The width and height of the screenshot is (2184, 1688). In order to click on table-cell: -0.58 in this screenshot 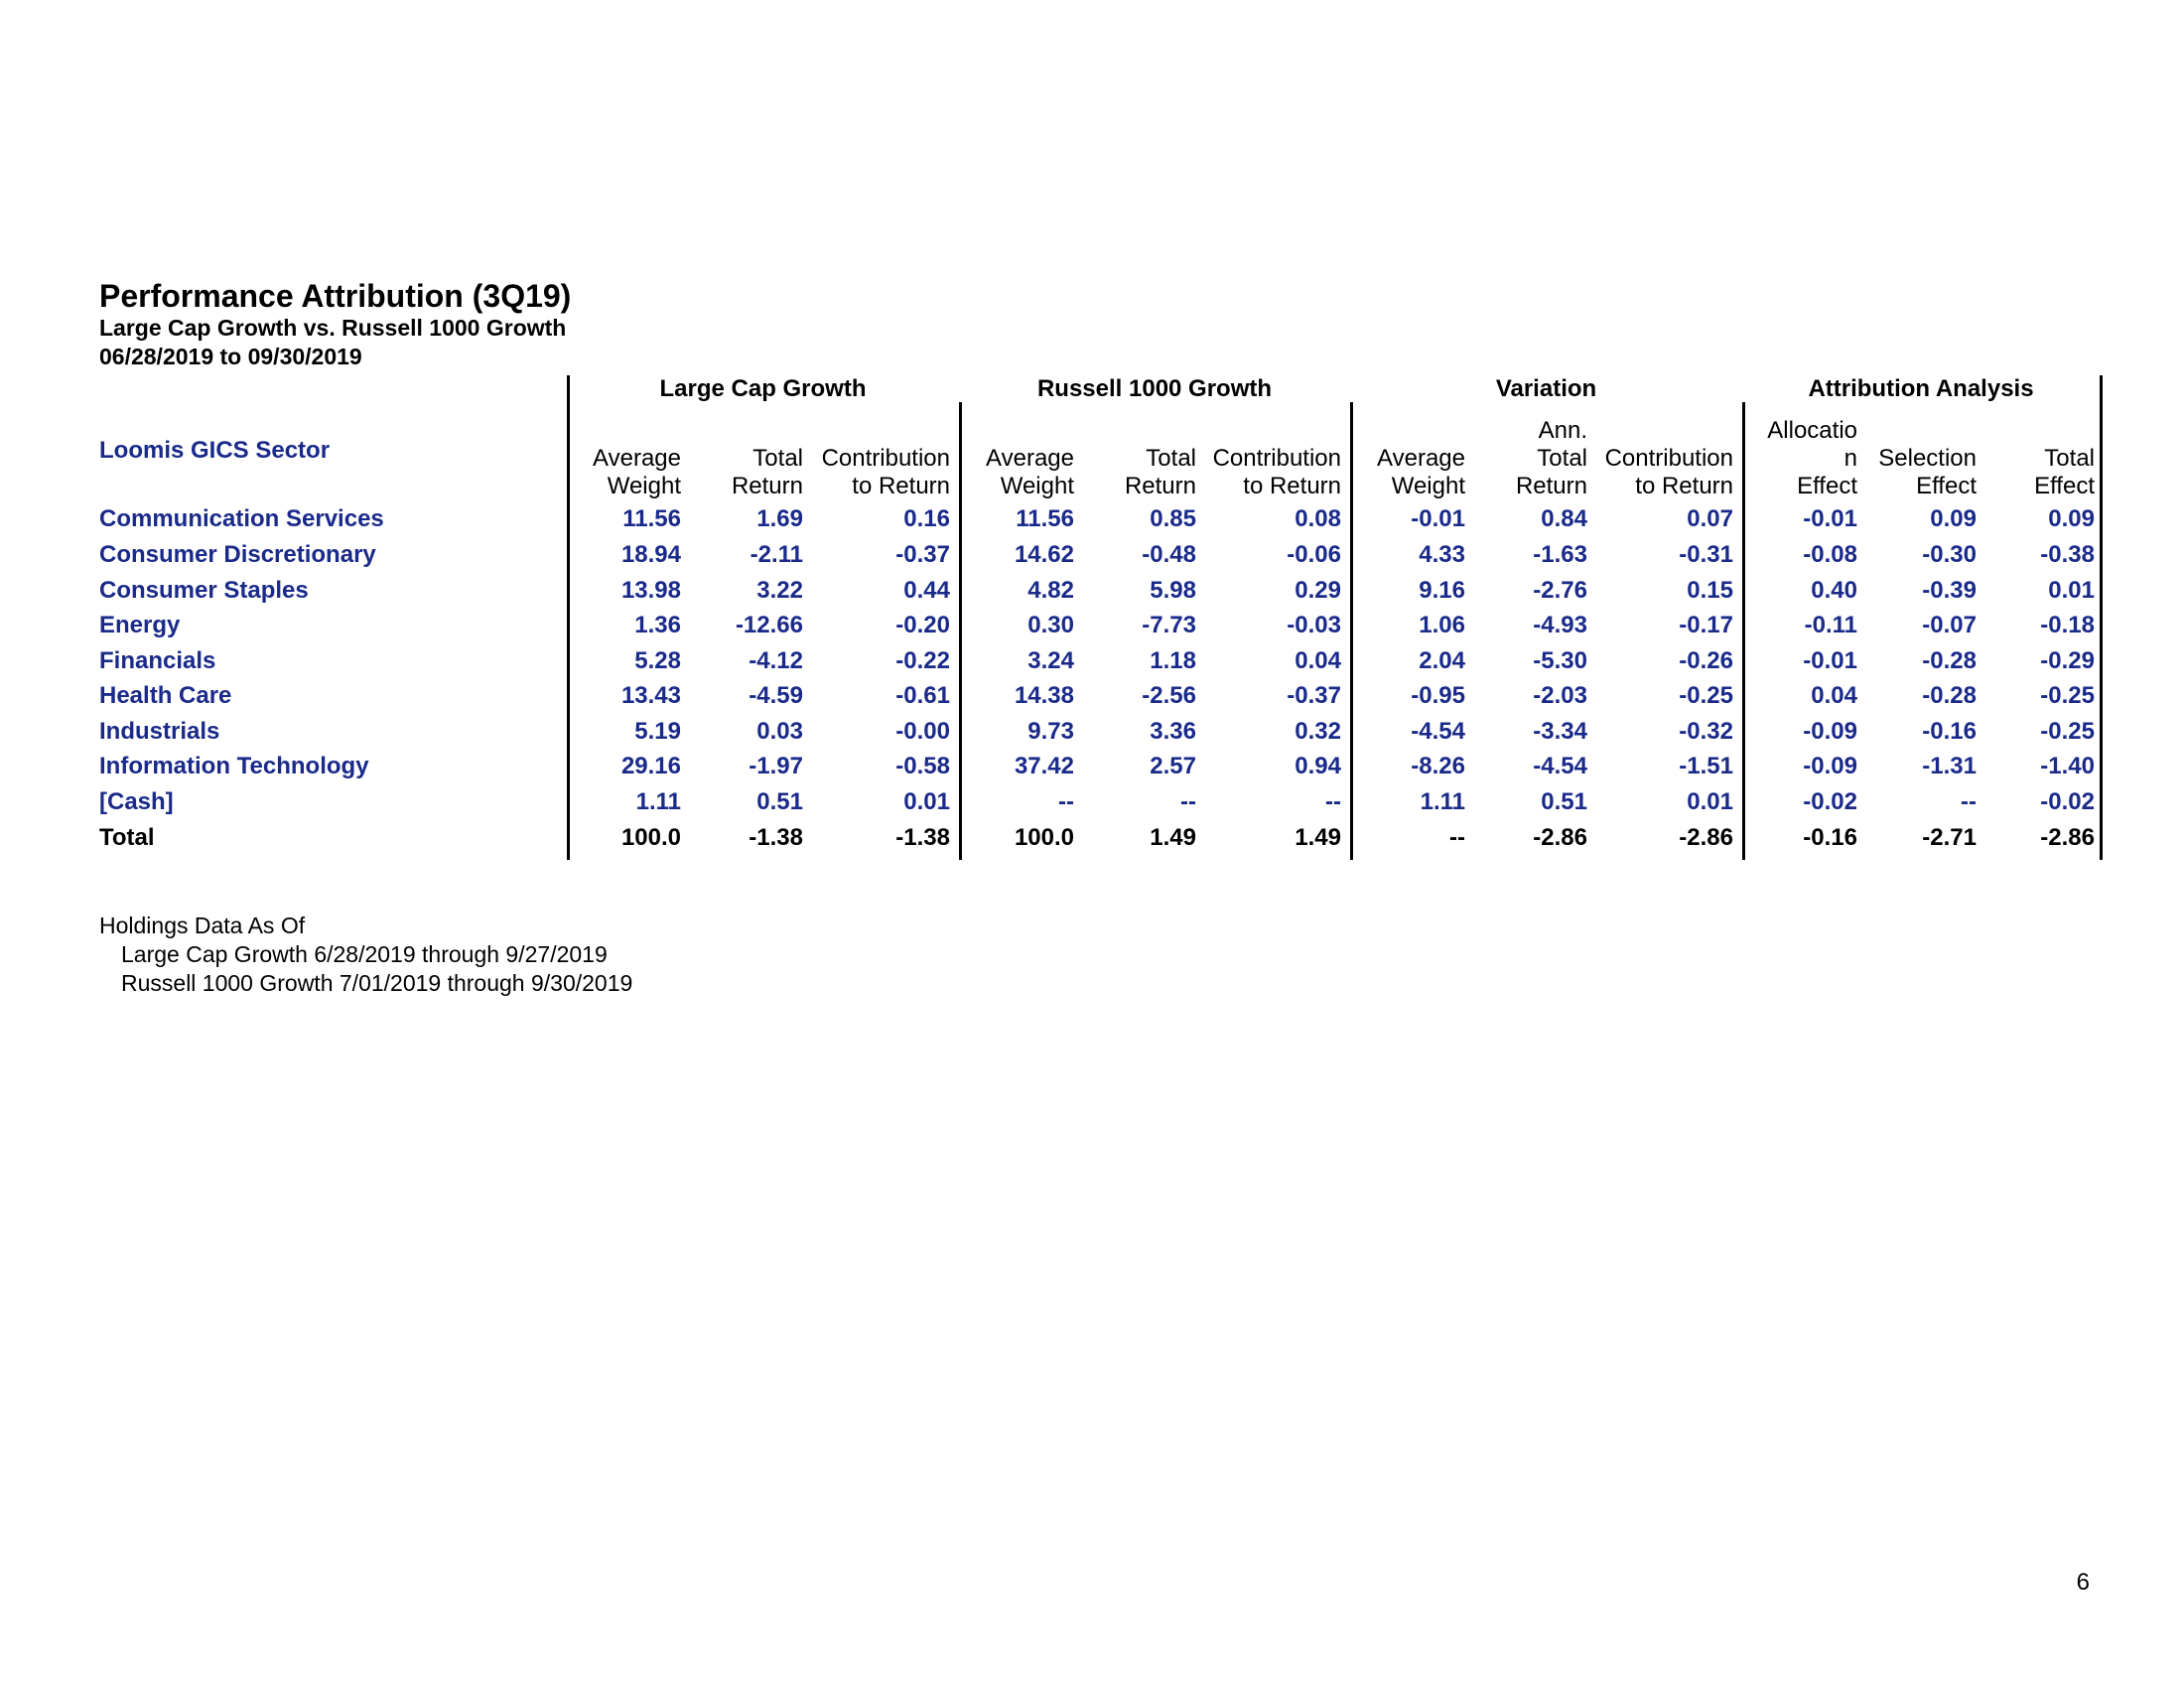, I will do `click(922, 766)`.